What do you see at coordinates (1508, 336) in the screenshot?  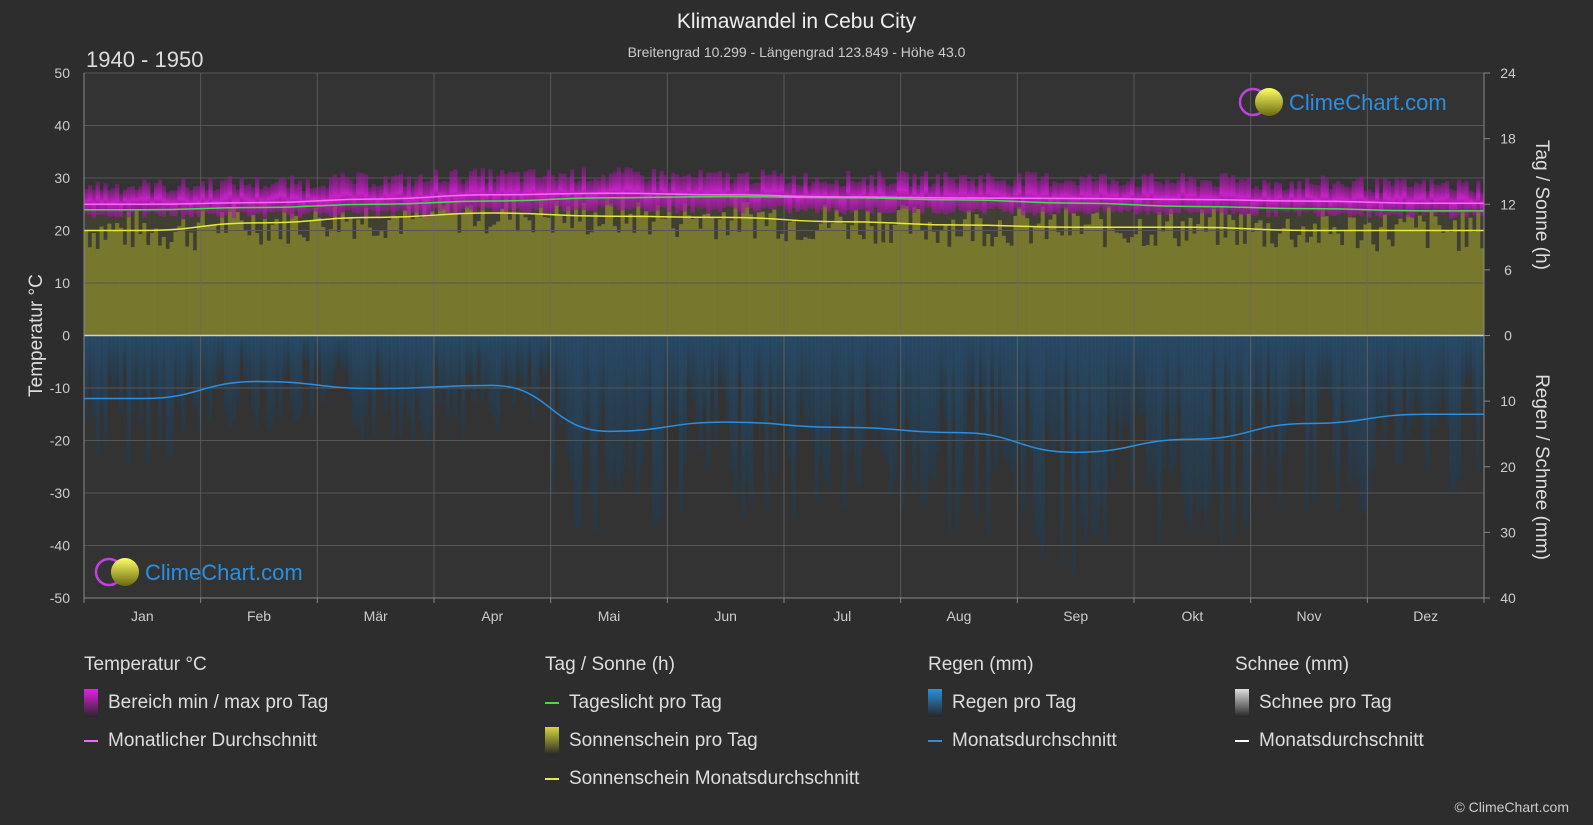 I see `right-top-tick-label: 0` at bounding box center [1508, 336].